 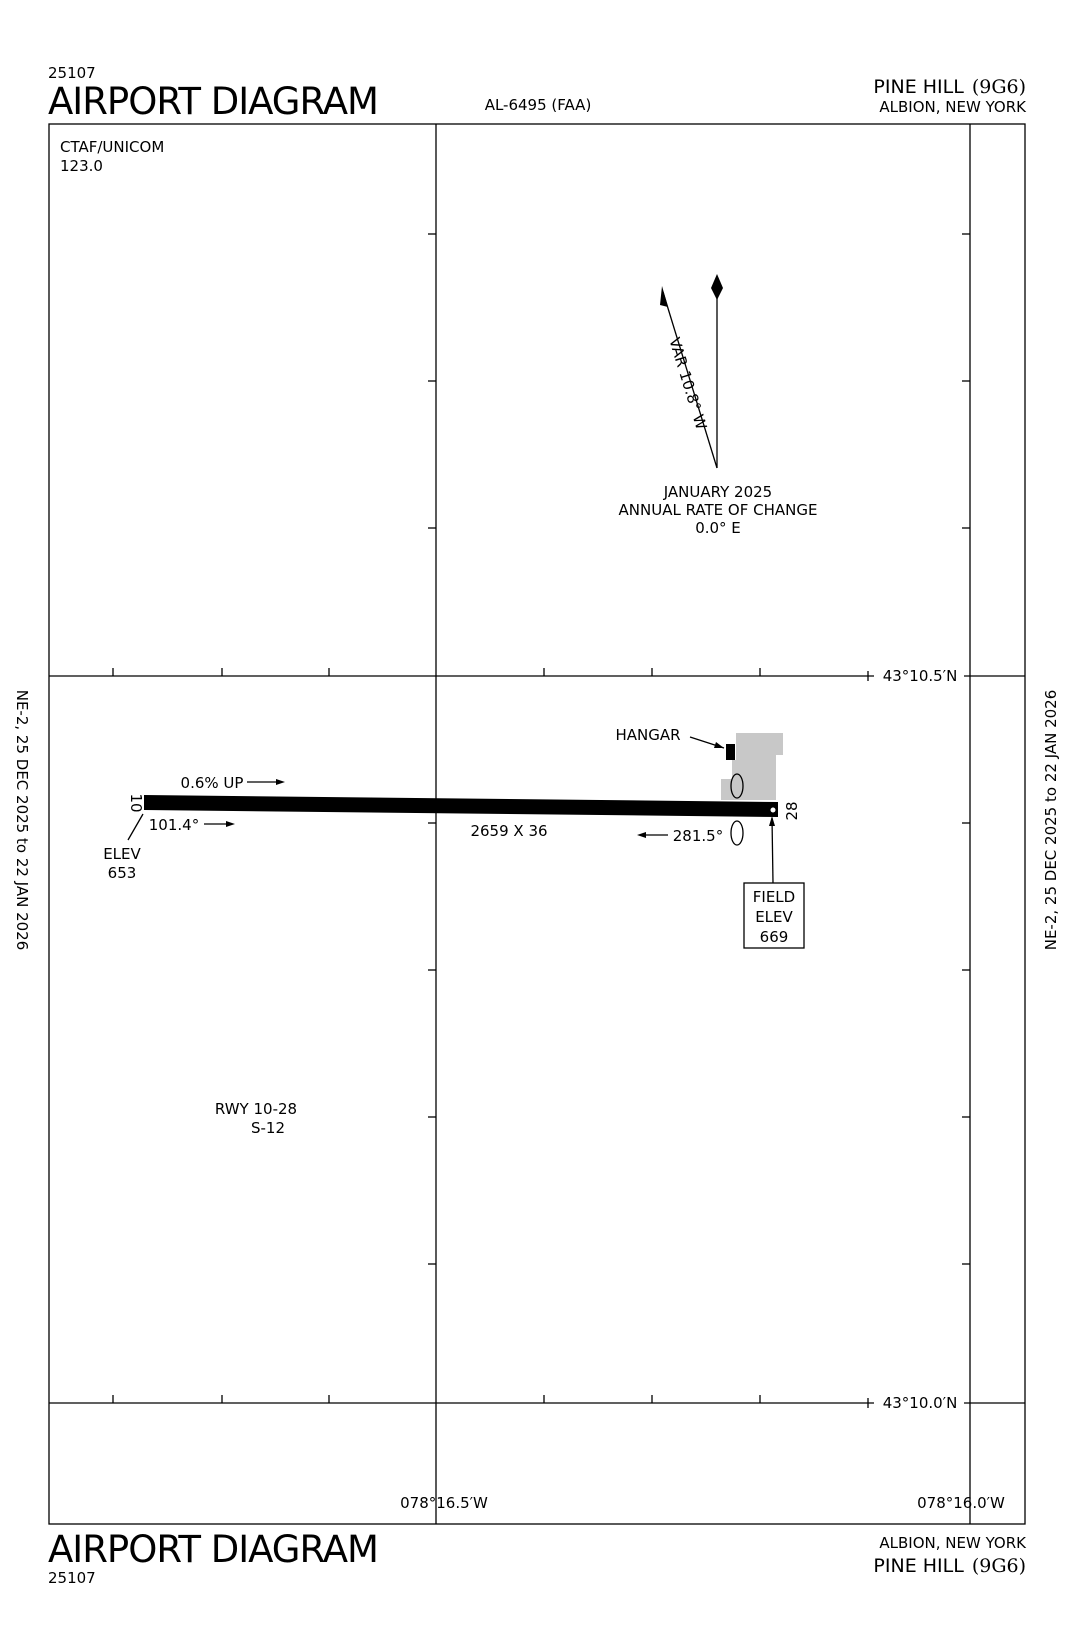 I want to click on magnetic-north-line, so click(x=690, y=380).